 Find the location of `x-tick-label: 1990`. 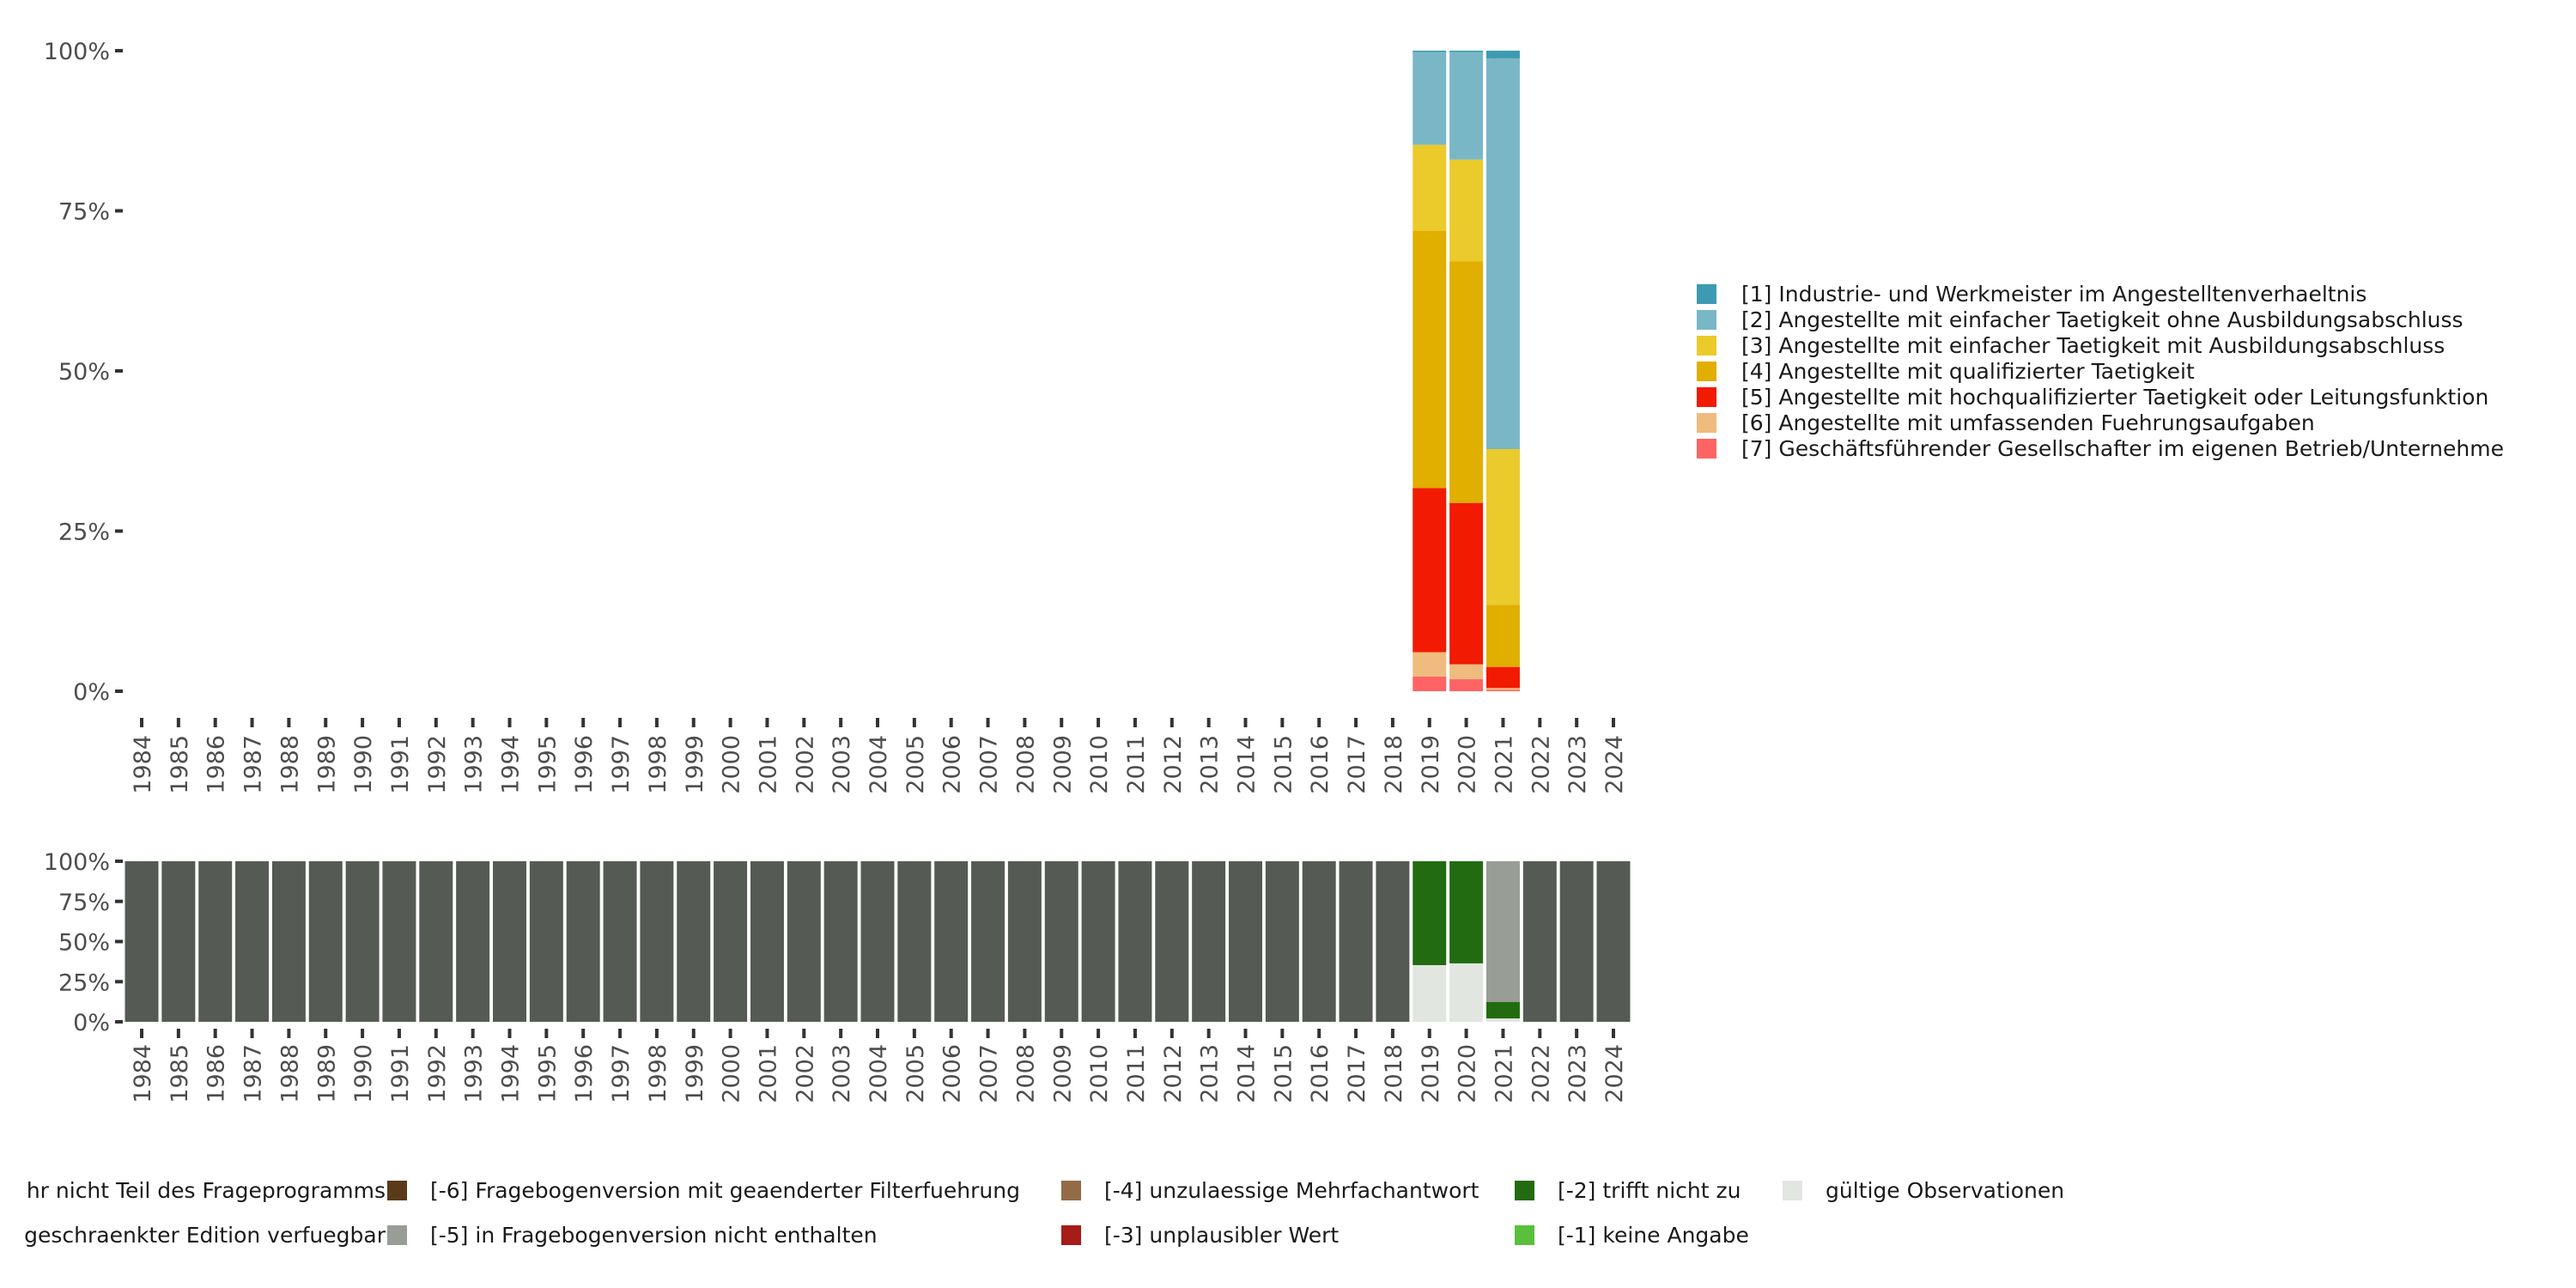

x-tick-label: 1990 is located at coordinates (364, 764).